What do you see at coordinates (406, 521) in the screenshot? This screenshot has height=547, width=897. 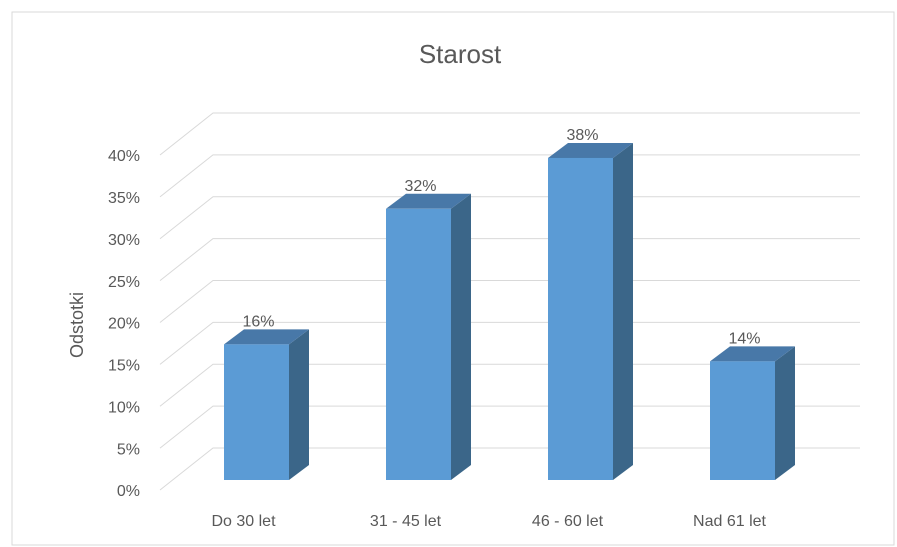 I see `x-tick-label: 31 - 45 let` at bounding box center [406, 521].